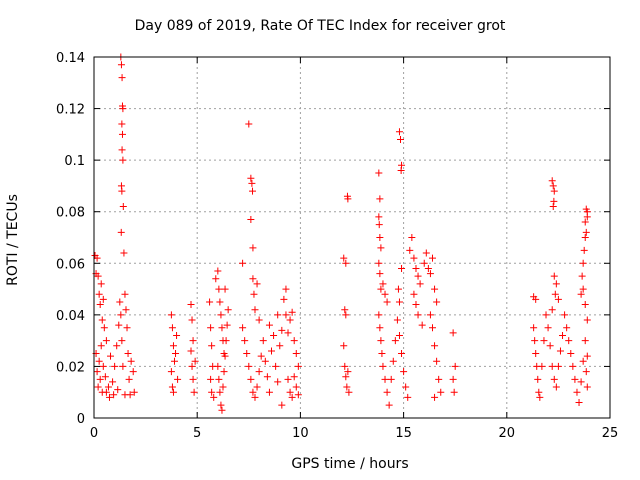  I want to click on x-tick-label: 25, so click(610, 433).